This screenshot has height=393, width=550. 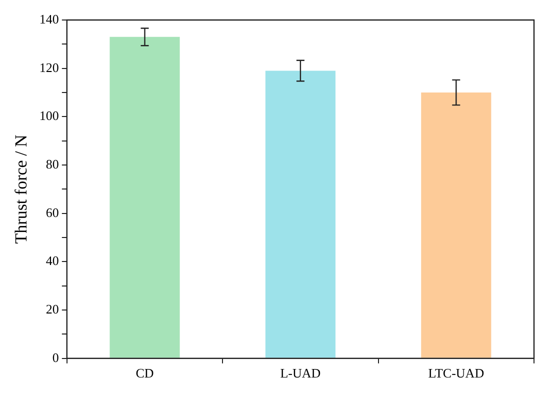 I want to click on y-tick-label: 80, so click(x=52, y=164).